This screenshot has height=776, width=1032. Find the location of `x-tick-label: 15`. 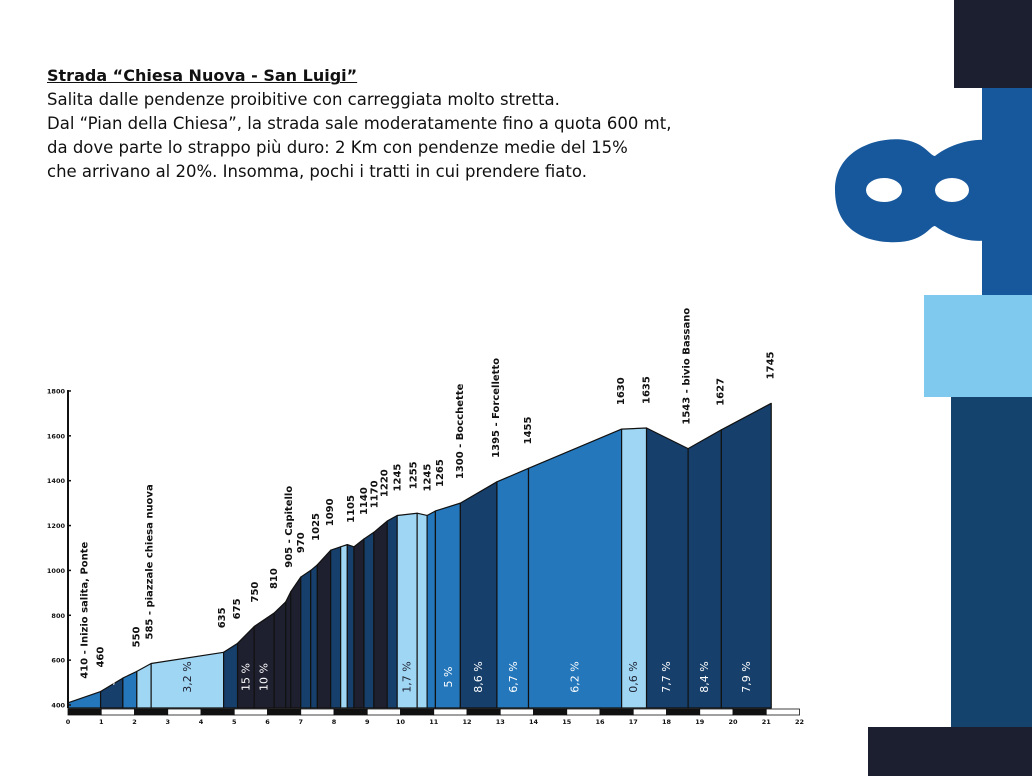

x-tick-label: 15 is located at coordinates (567, 722).